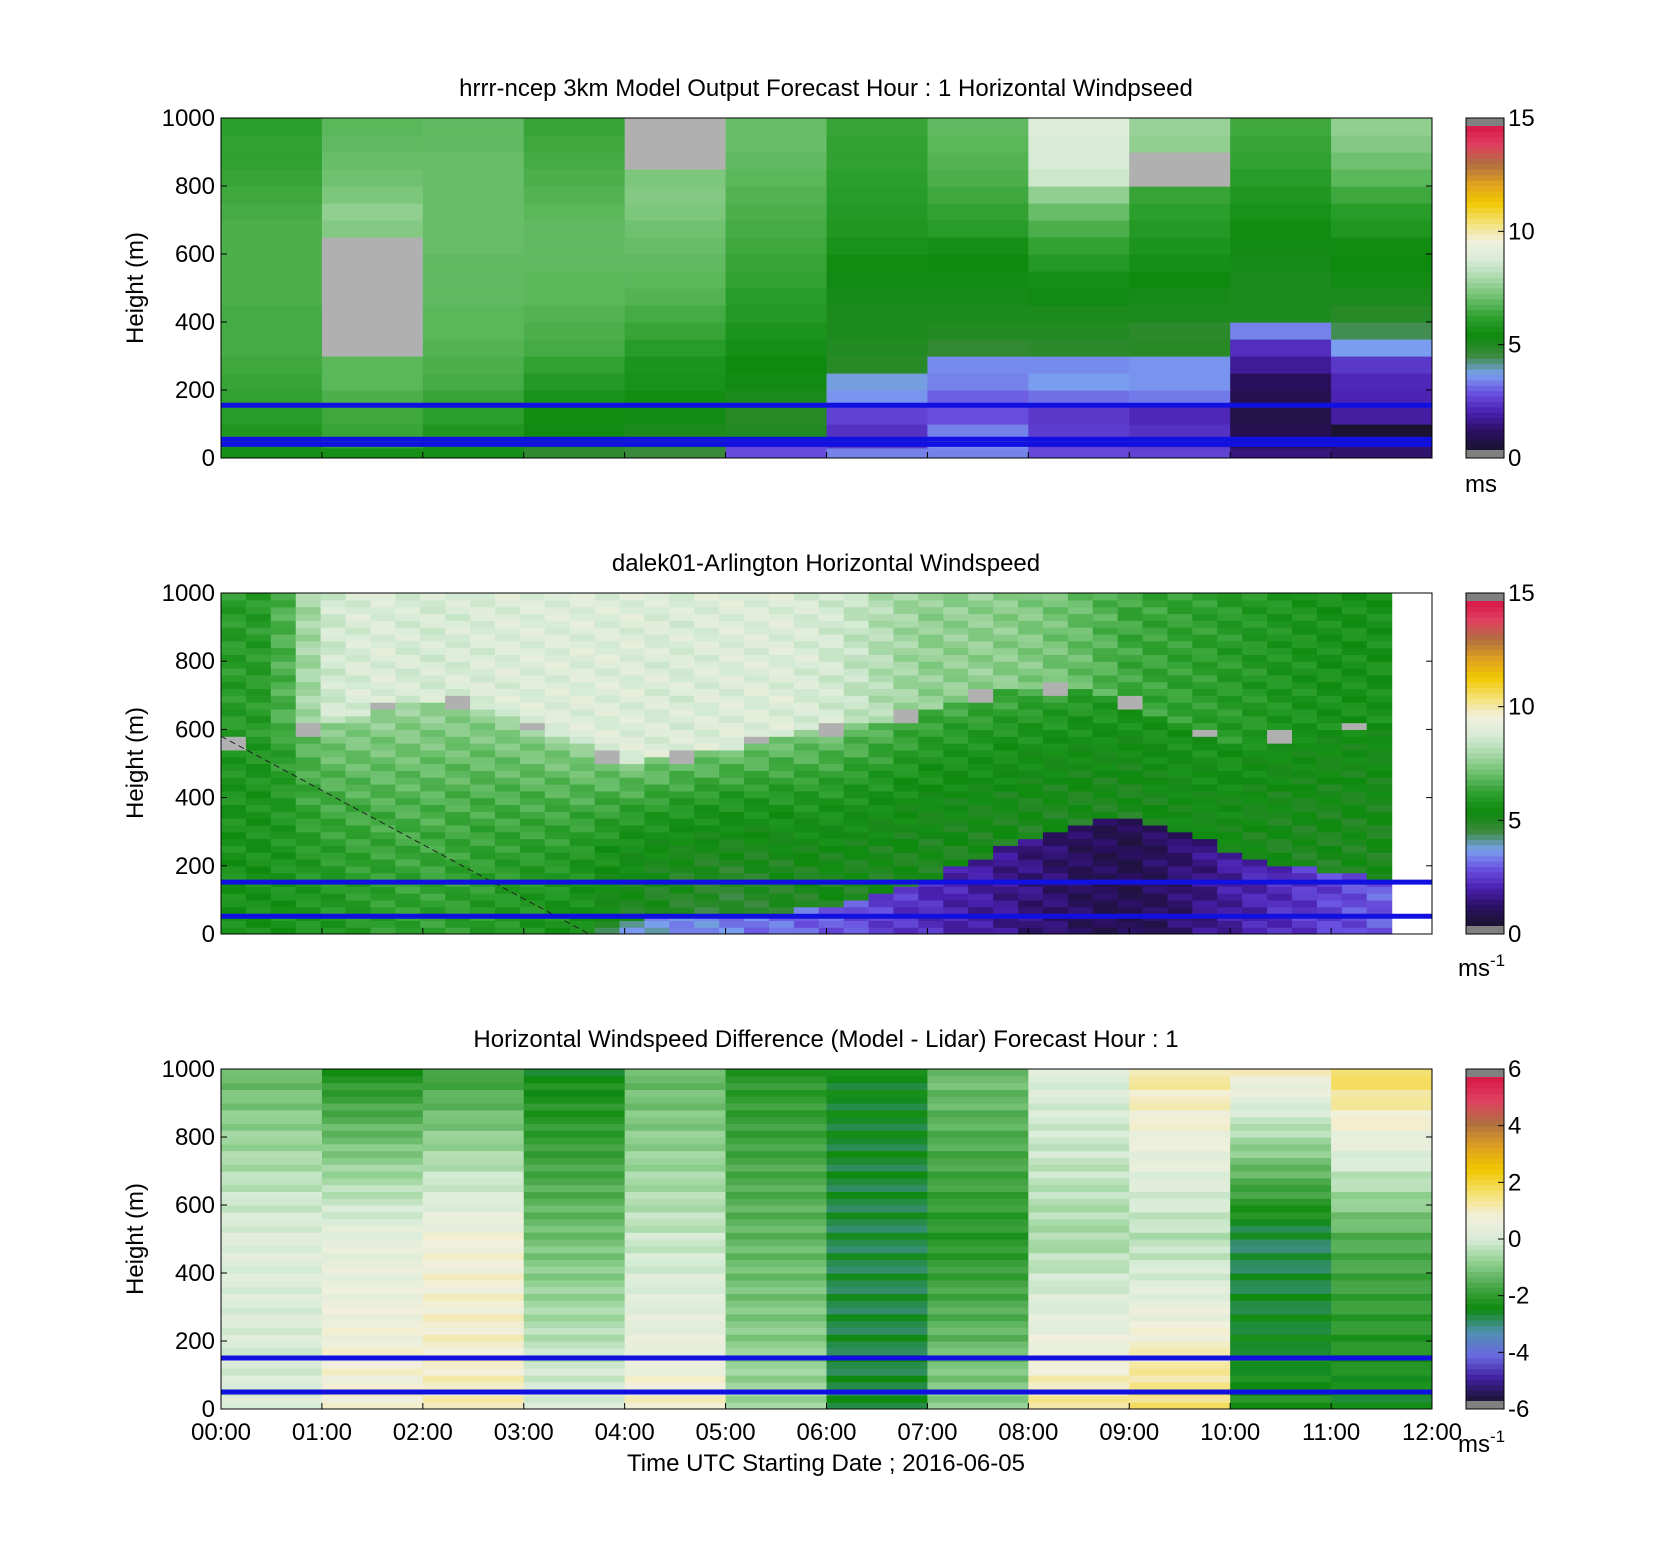 This screenshot has height=1561, width=1680. What do you see at coordinates (1485, 847) in the screenshot?
I see `colorbar-segment` at bounding box center [1485, 847].